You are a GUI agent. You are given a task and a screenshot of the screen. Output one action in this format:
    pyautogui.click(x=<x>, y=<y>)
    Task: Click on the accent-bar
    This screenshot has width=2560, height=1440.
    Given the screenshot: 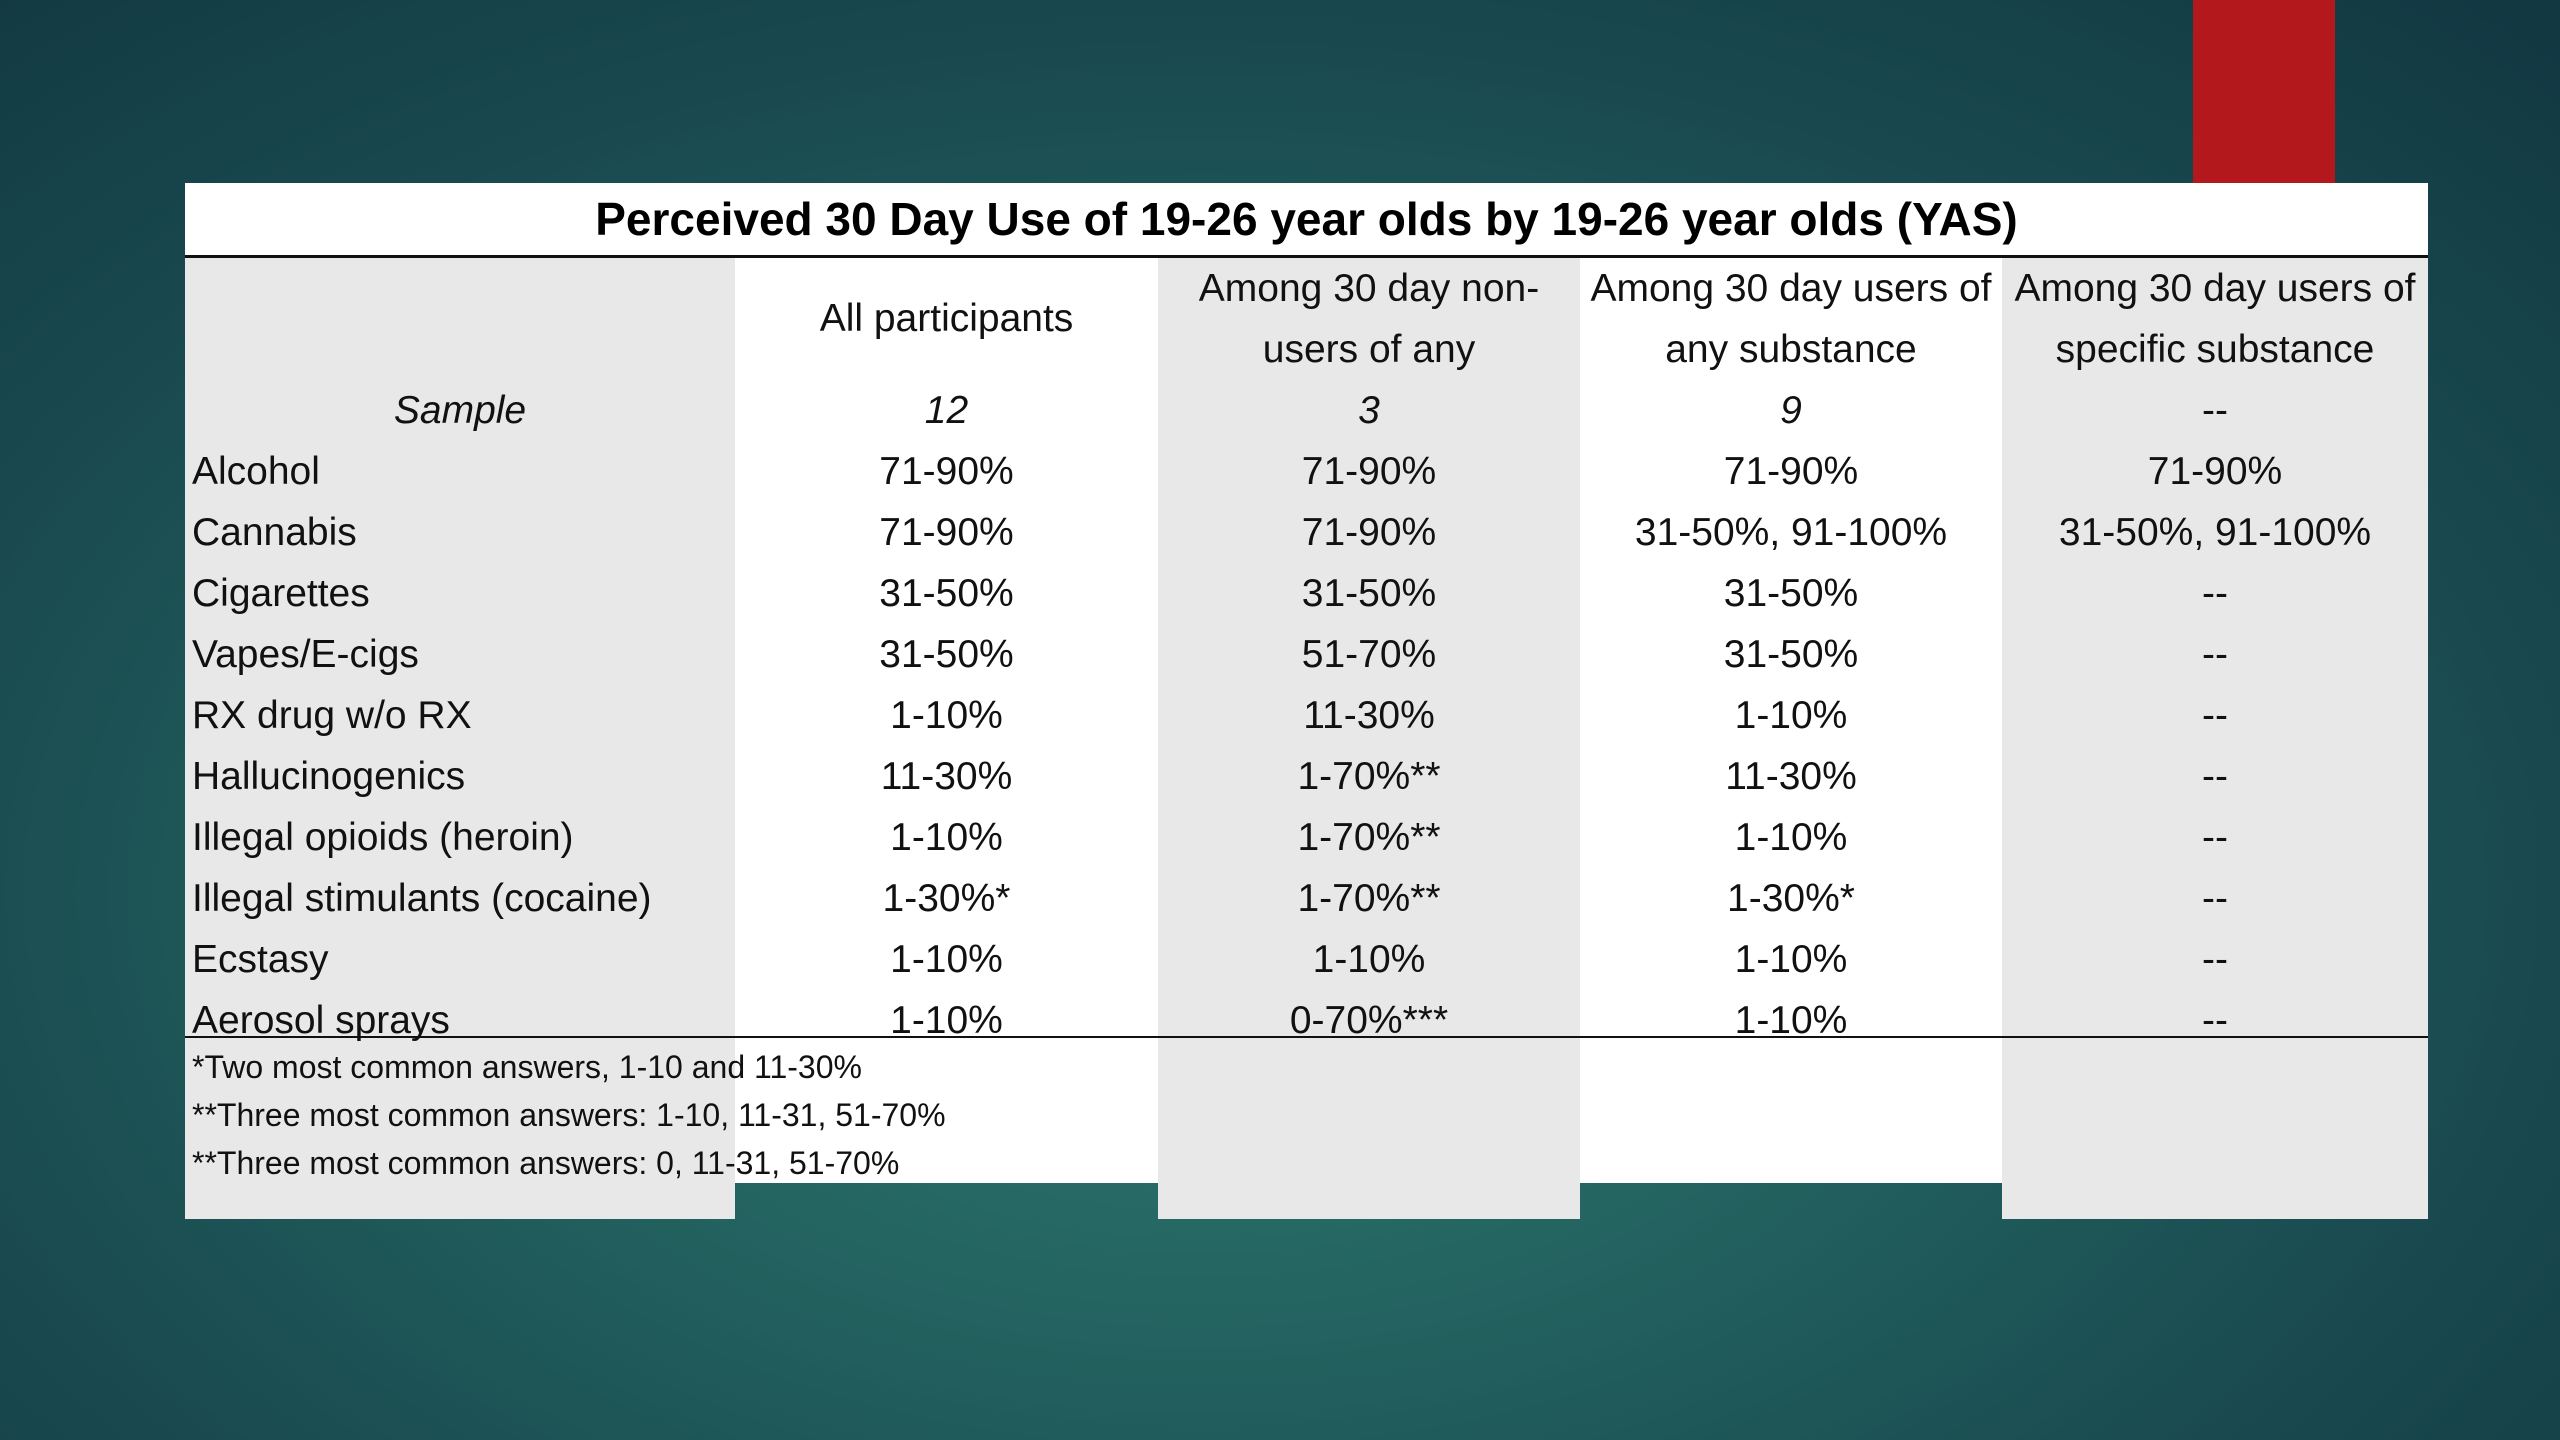 What is the action you would take?
    pyautogui.click(x=2264, y=91)
    